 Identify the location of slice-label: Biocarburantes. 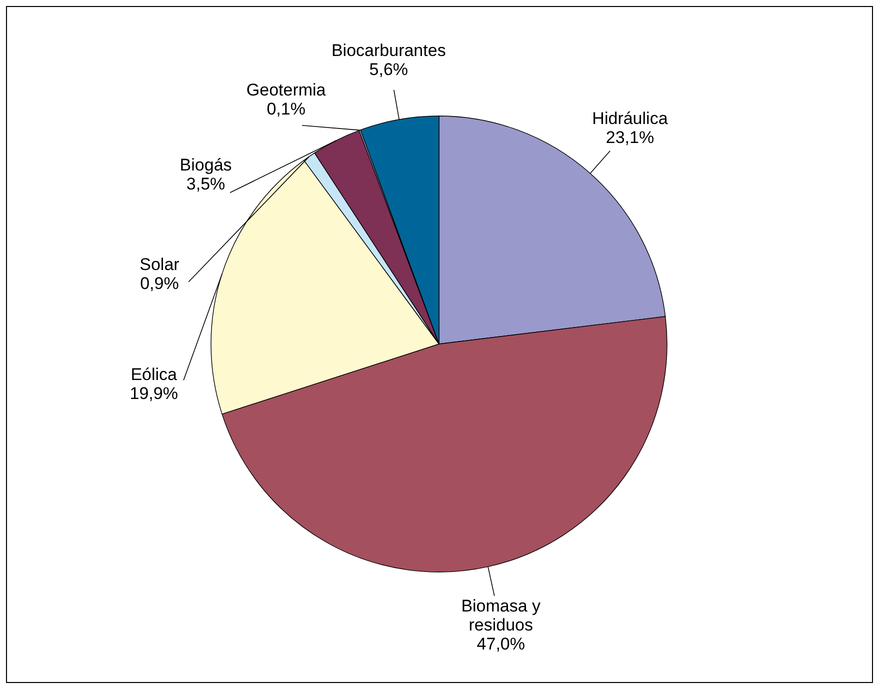
(388, 50).